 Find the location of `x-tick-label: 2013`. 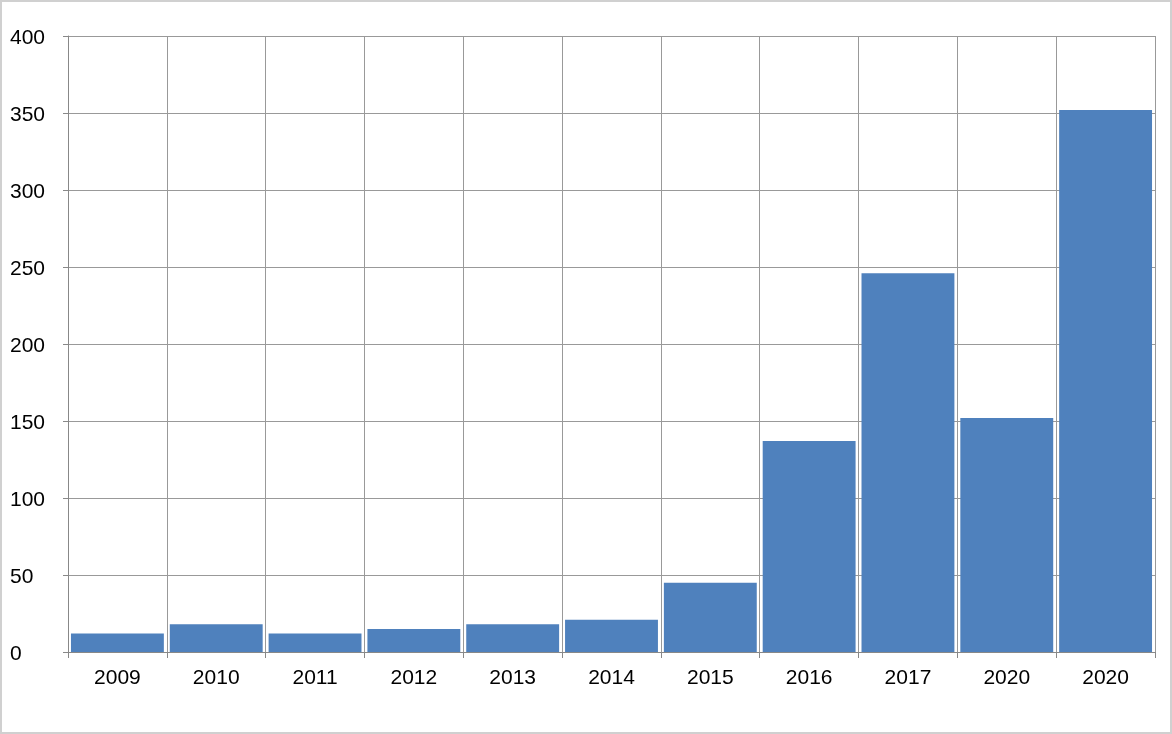

x-tick-label: 2013 is located at coordinates (513, 676).